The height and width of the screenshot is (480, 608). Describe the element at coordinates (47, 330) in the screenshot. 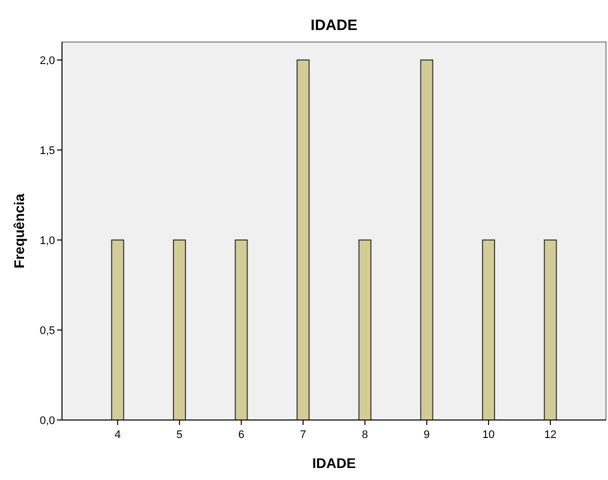

I see `y-tick-label: 0,5` at that location.